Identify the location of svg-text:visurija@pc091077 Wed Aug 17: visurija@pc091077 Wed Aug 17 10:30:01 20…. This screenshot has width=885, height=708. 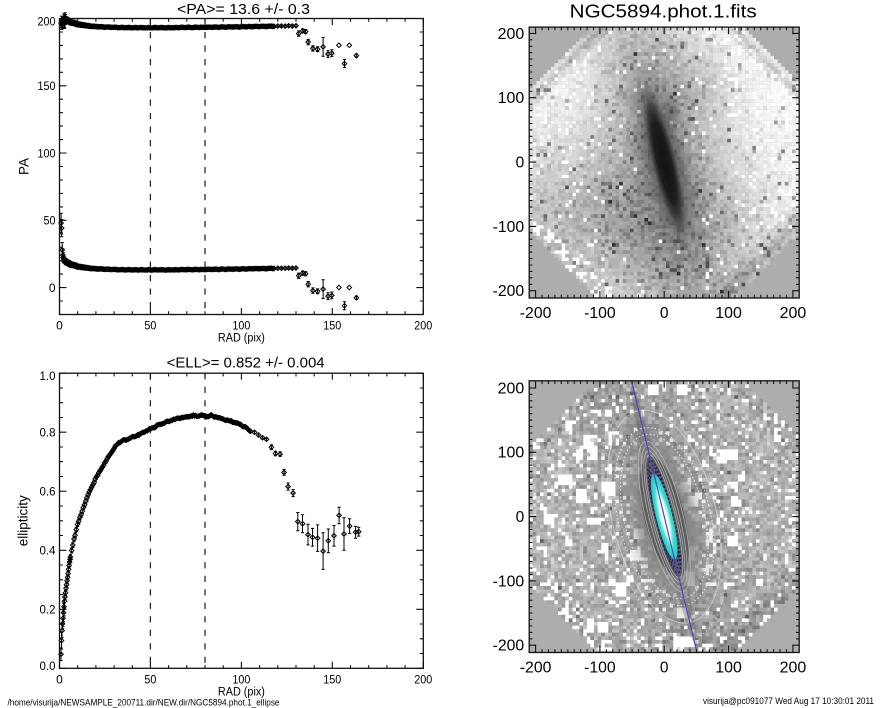
(788, 701).